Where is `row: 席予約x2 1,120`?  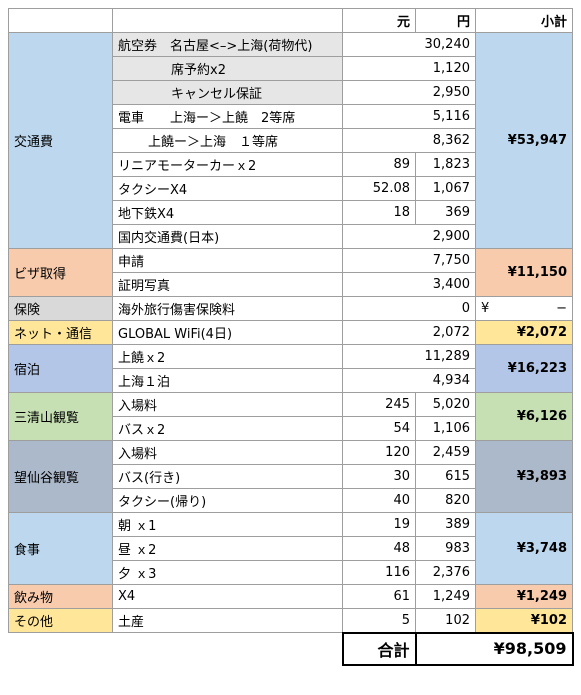
row: 席予約x2 1,120 is located at coordinates (291, 68).